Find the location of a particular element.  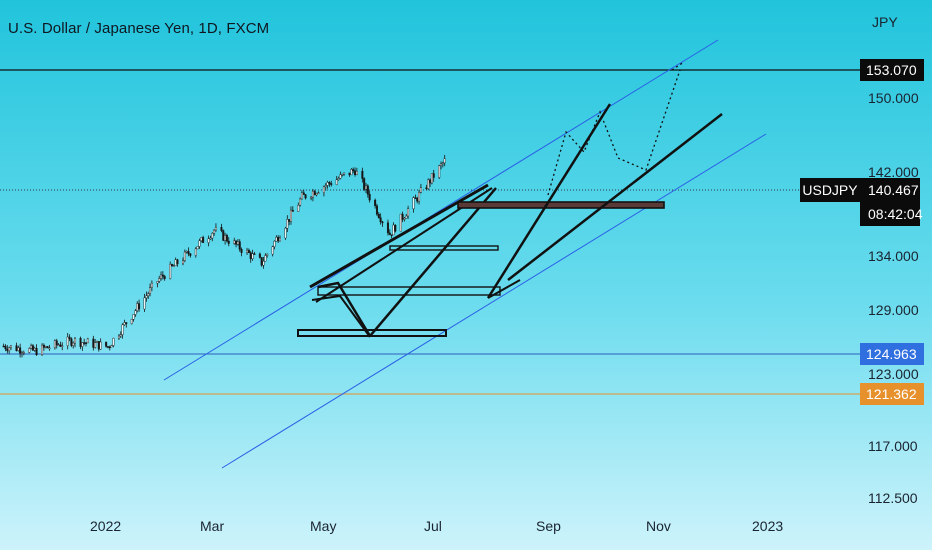

countdown-timer: 08:42:04 is located at coordinates (895, 214).